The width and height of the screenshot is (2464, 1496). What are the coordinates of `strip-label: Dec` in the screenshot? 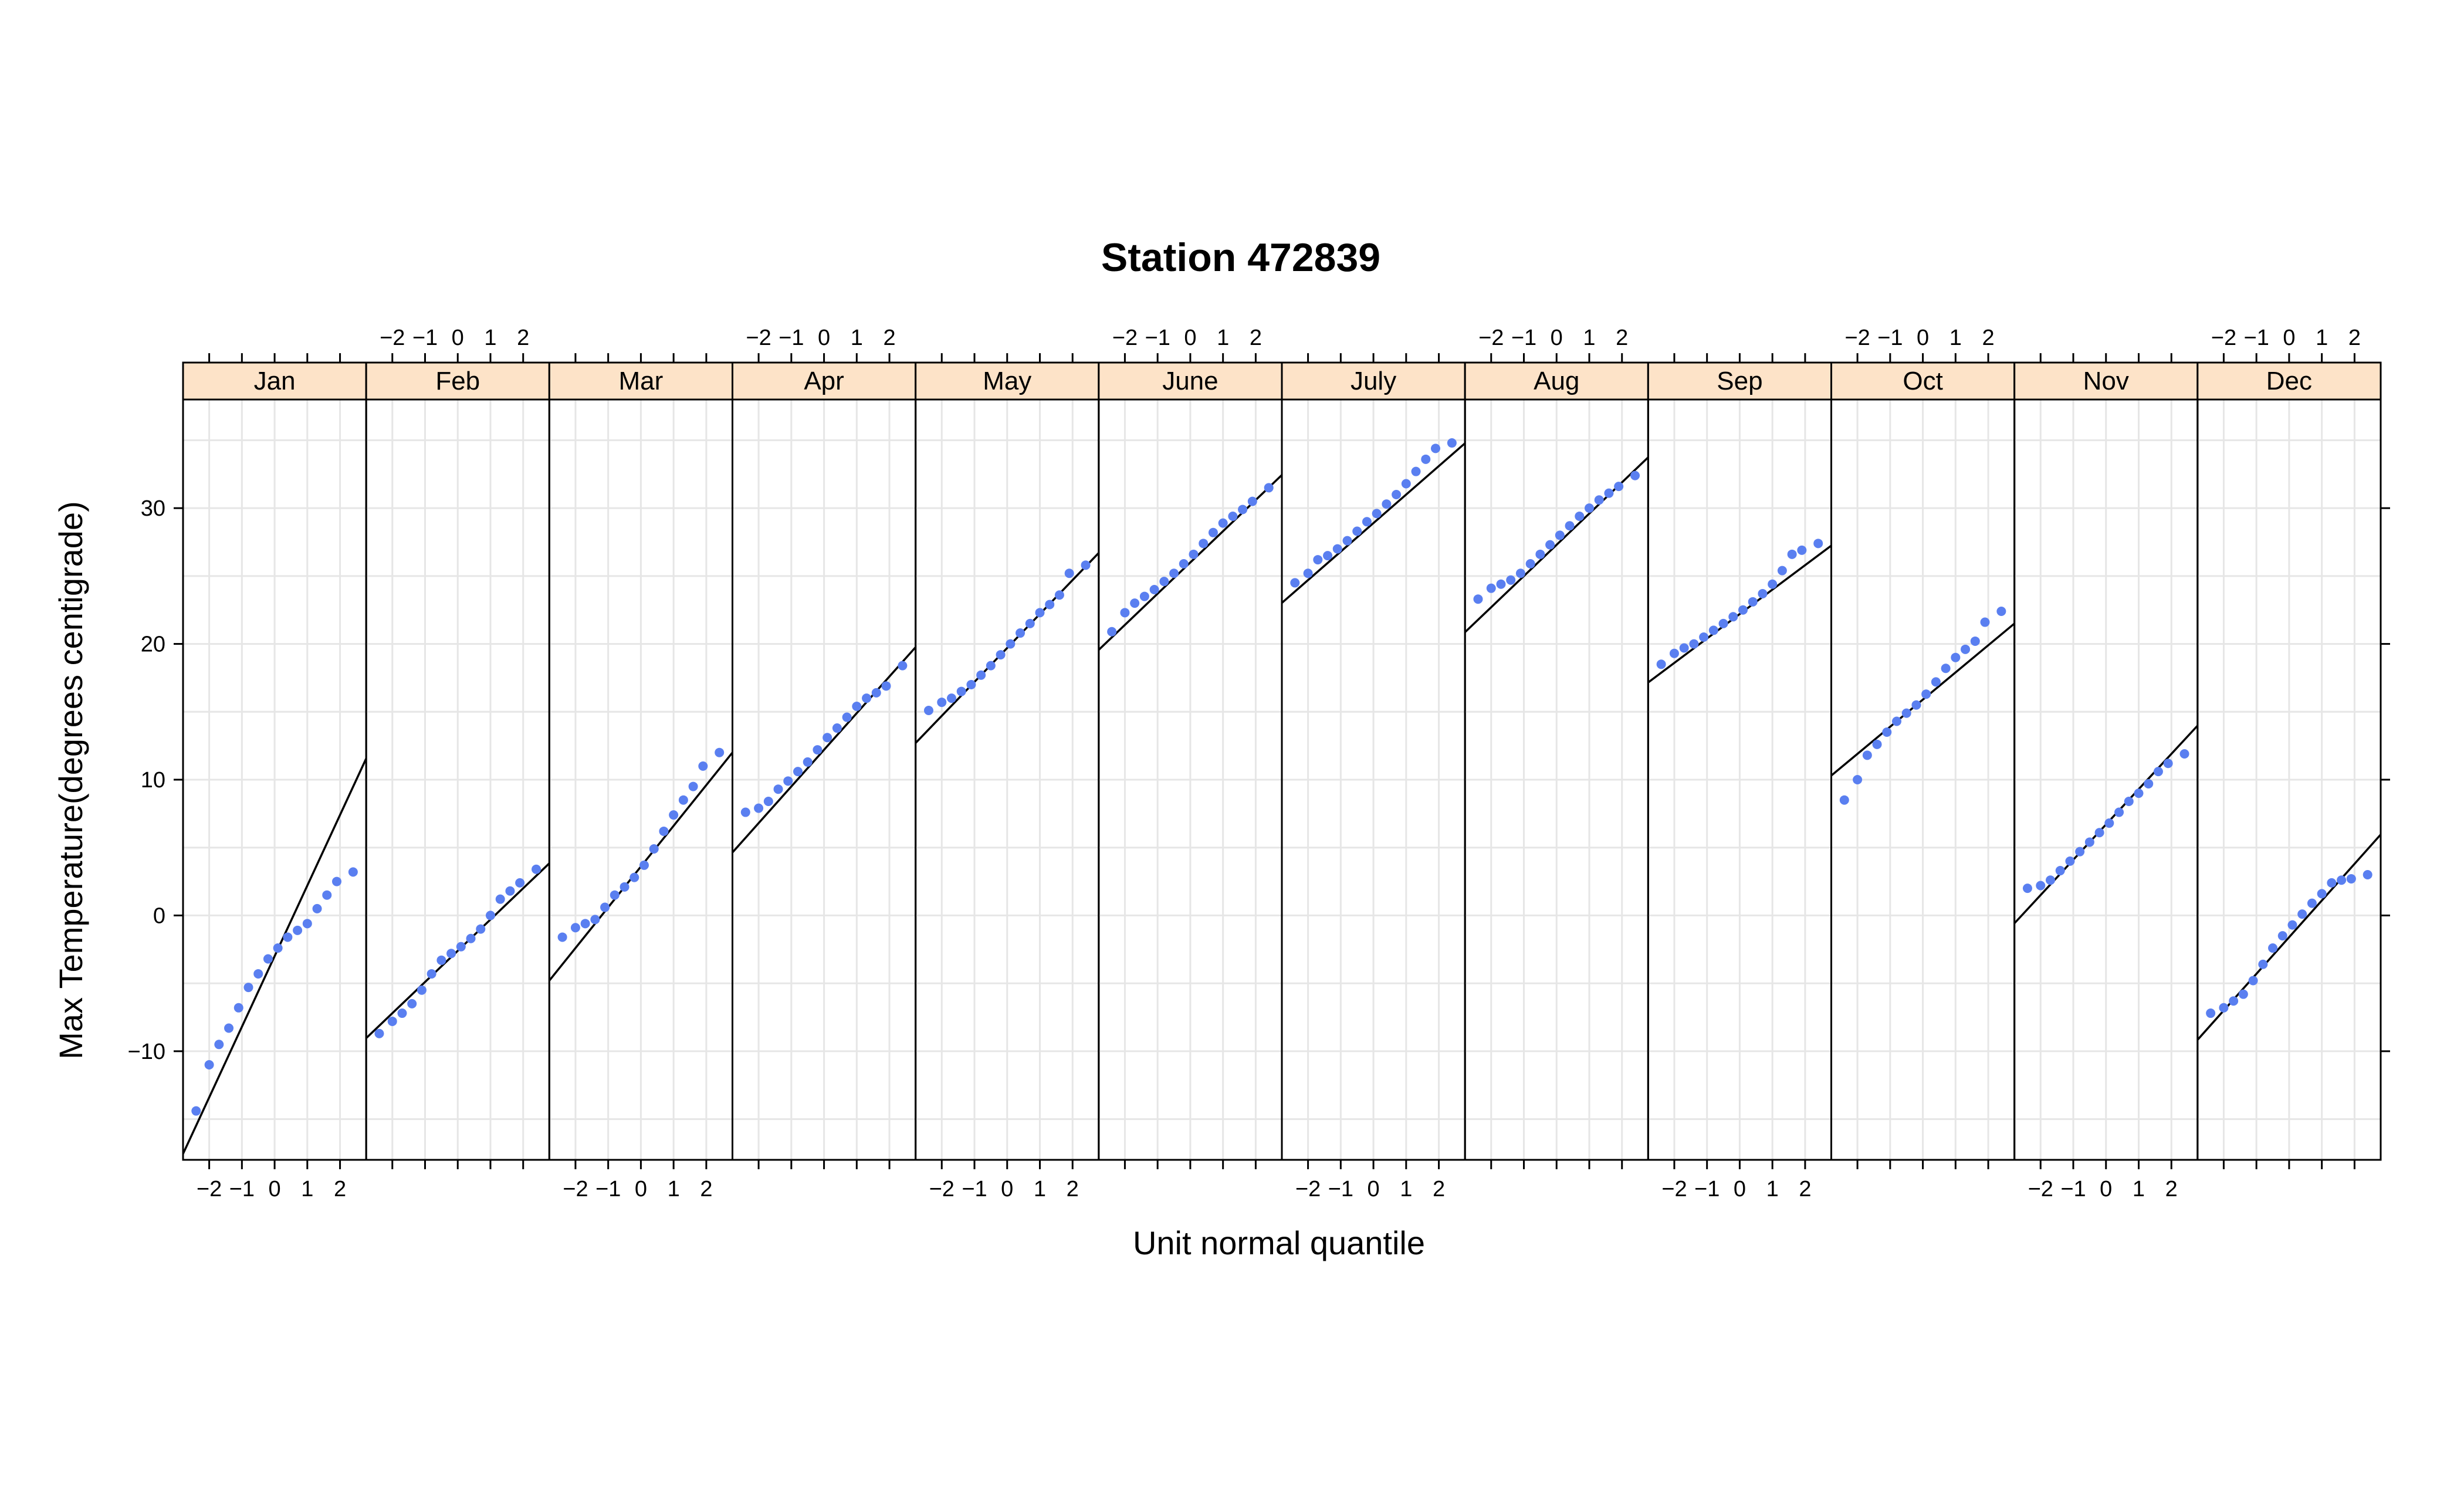 It's located at (2289, 381).